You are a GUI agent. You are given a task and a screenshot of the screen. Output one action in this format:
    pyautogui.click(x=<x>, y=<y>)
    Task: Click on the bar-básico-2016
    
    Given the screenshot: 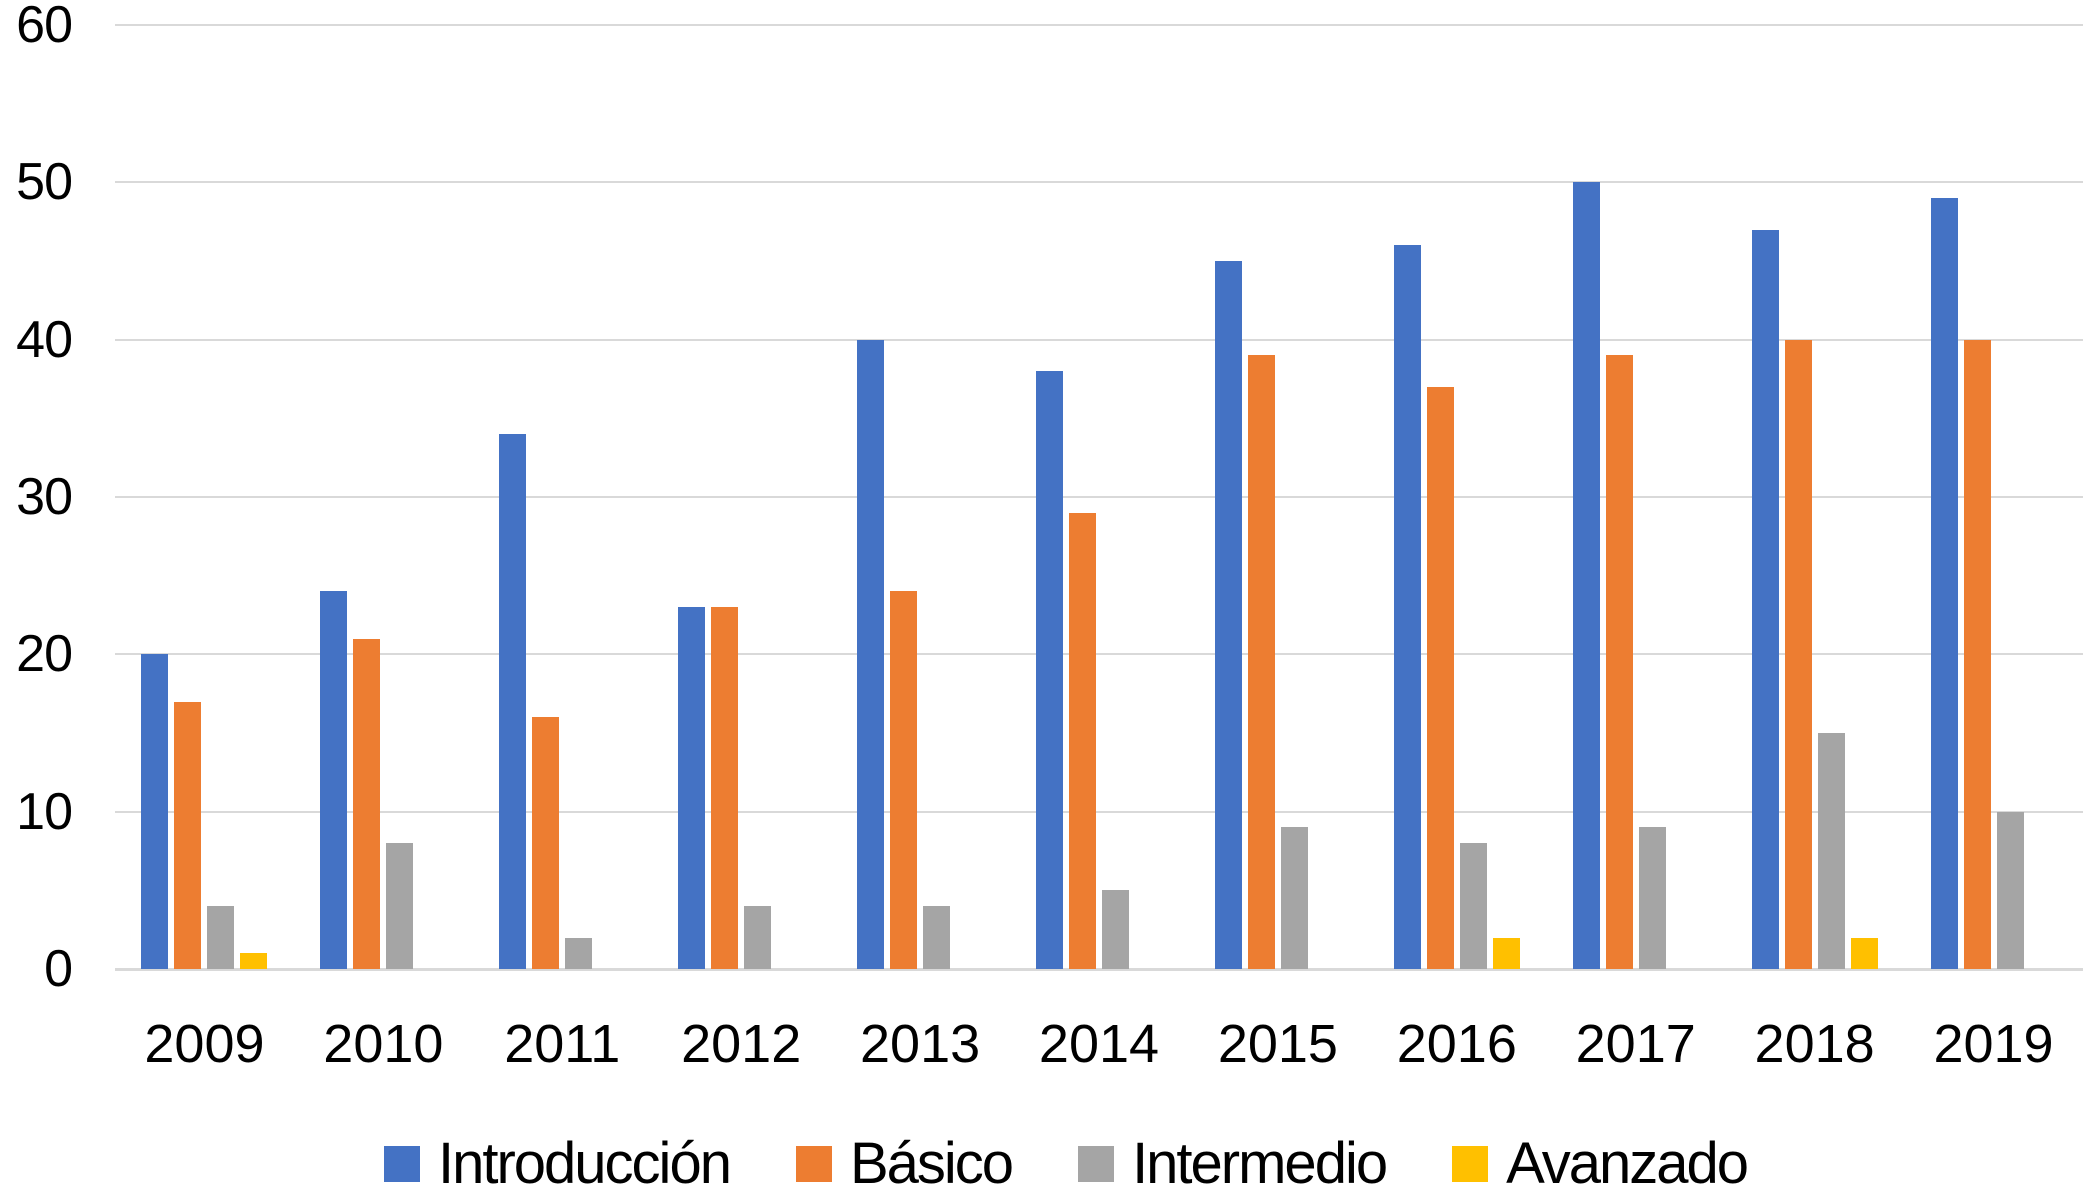 What is the action you would take?
    pyautogui.click(x=1440, y=677)
    